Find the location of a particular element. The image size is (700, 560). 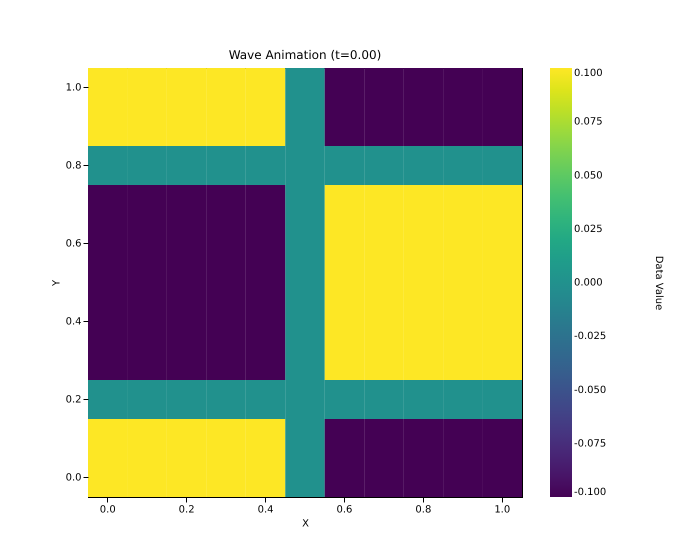

x-tick-label: 0.6 is located at coordinates (344, 510).